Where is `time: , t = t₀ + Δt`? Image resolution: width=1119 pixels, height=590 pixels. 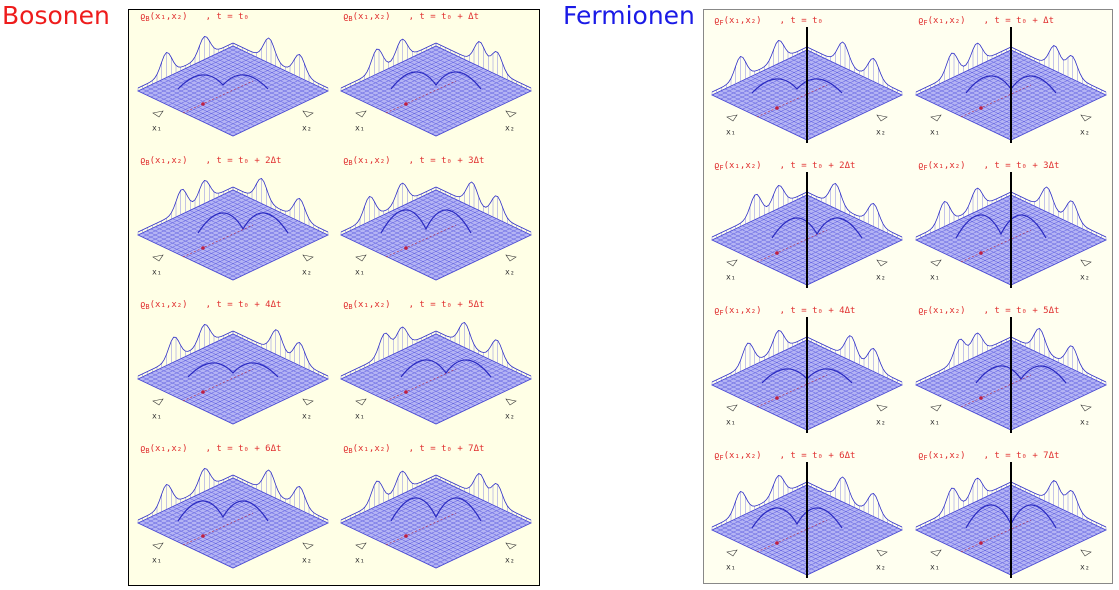 time: , t = t₀ + Δt is located at coordinates (1019, 21).